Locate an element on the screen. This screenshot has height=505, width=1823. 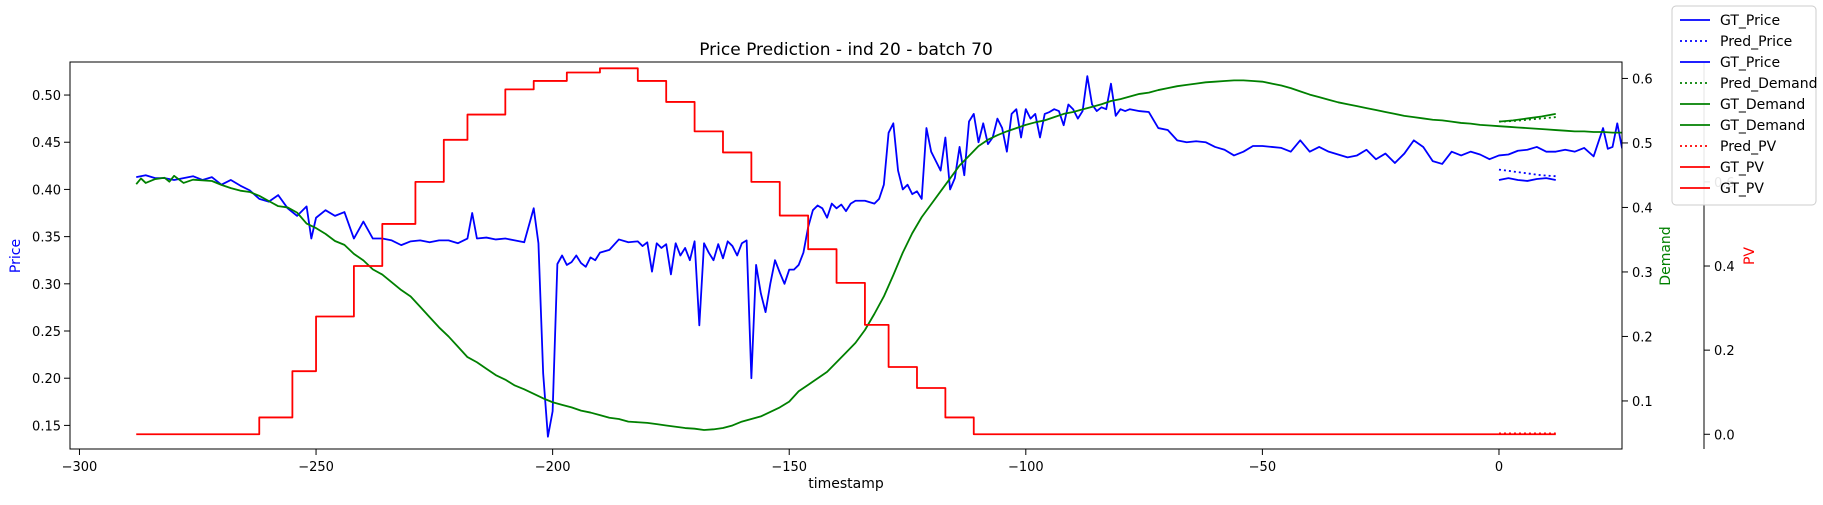
demand-tick-label: 0.6 is located at coordinates (1642, 79).